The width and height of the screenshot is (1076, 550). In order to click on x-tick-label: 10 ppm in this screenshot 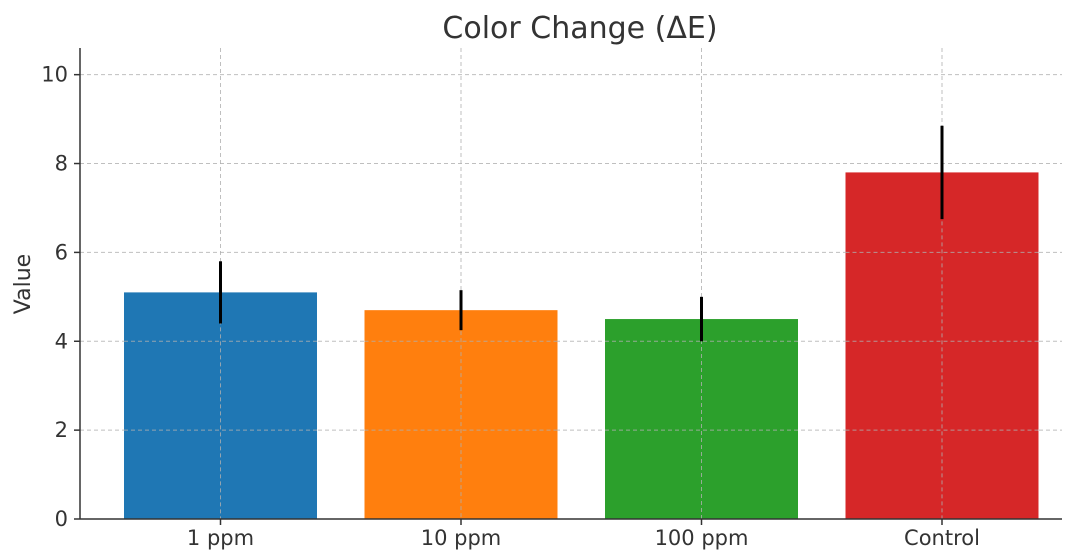, I will do `click(461, 538)`.